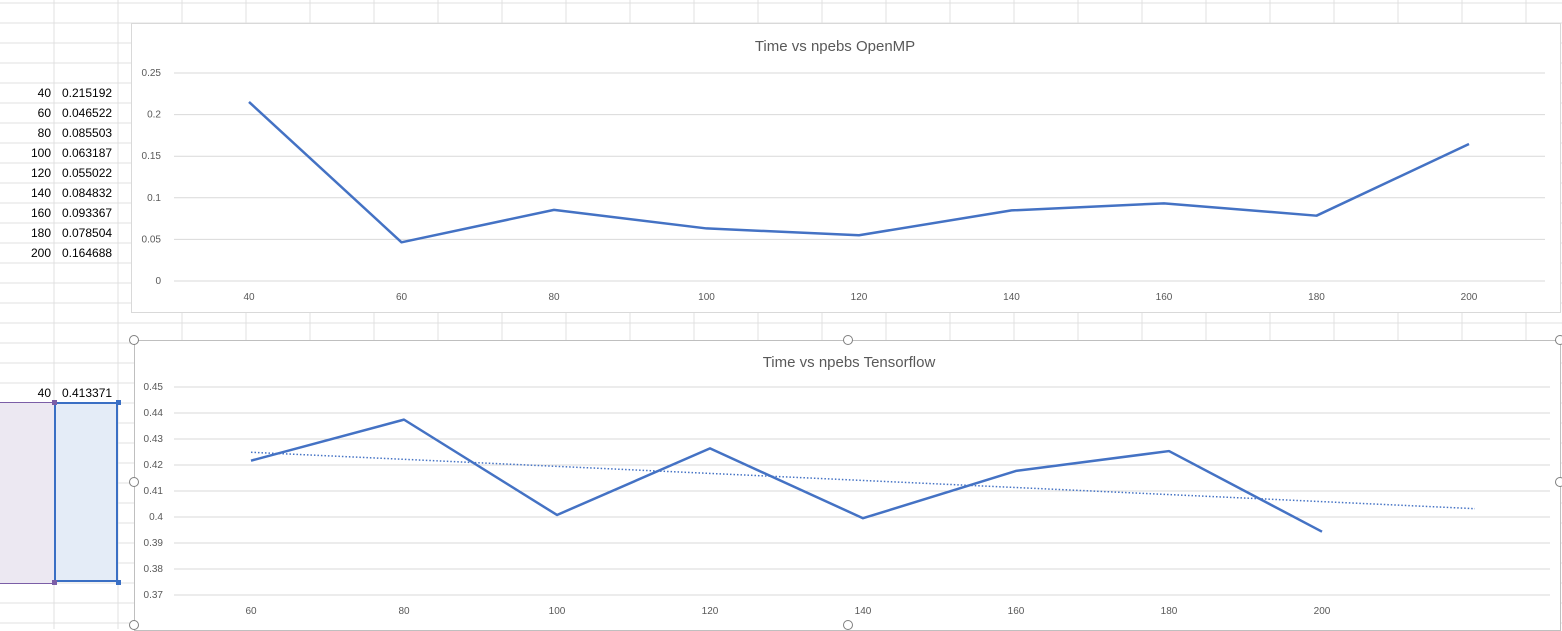  What do you see at coordinates (87, 193) in the screenshot?
I see `cell-time: 0.084832` at bounding box center [87, 193].